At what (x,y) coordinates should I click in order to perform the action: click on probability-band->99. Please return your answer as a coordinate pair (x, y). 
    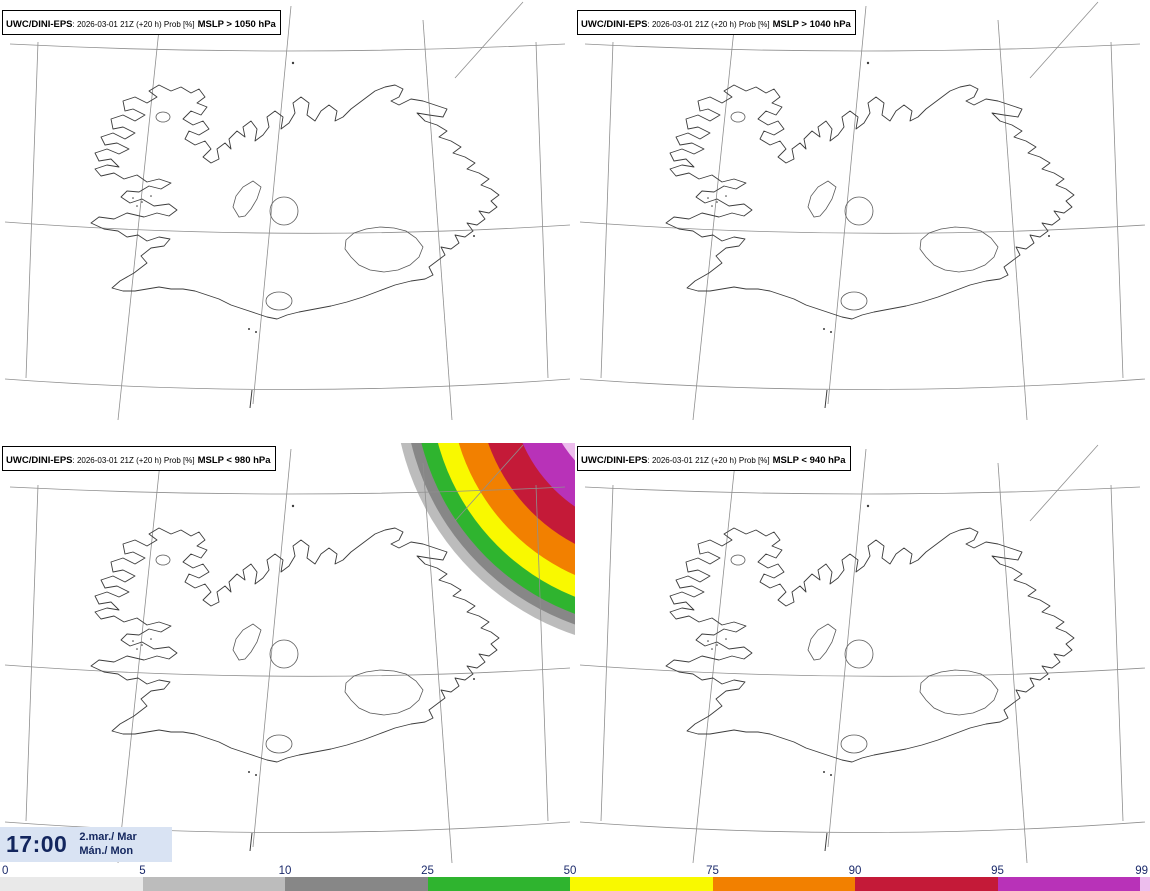
    Looking at the image, I should click on (568, 452).